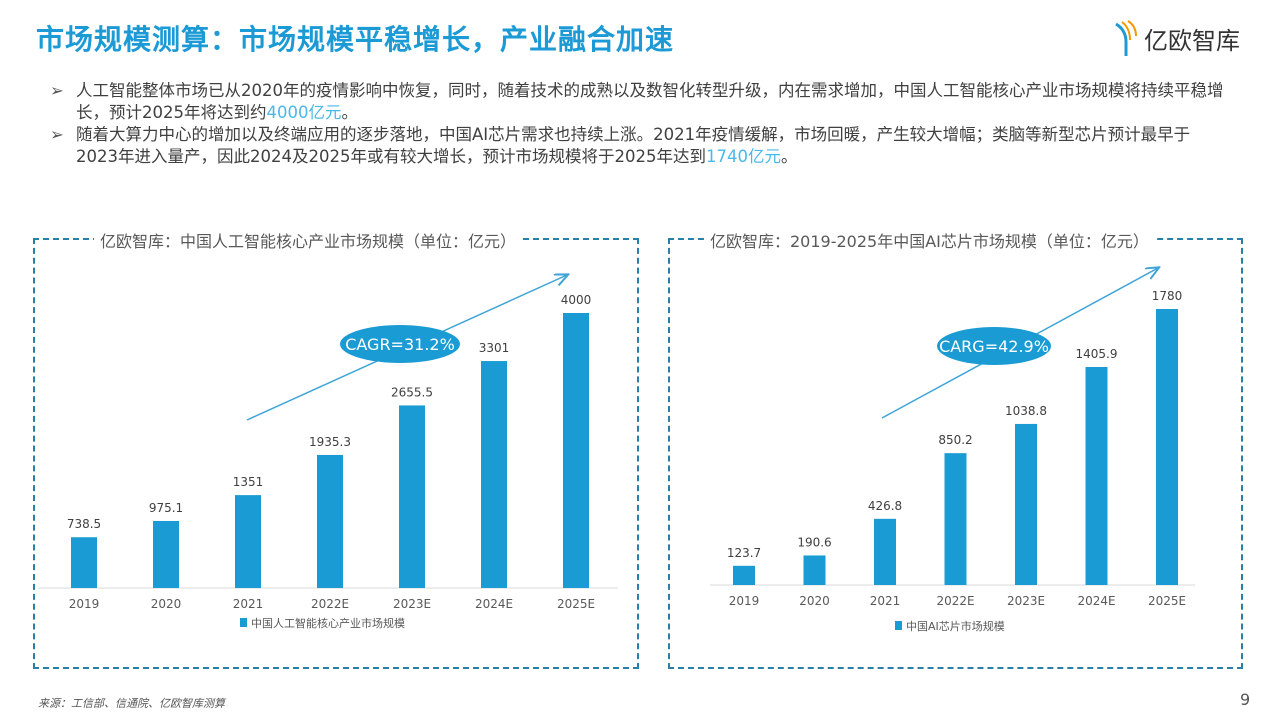 The width and height of the screenshot is (1280, 720). Describe the element at coordinates (814, 542) in the screenshot. I see `data-label: 190.6` at that location.